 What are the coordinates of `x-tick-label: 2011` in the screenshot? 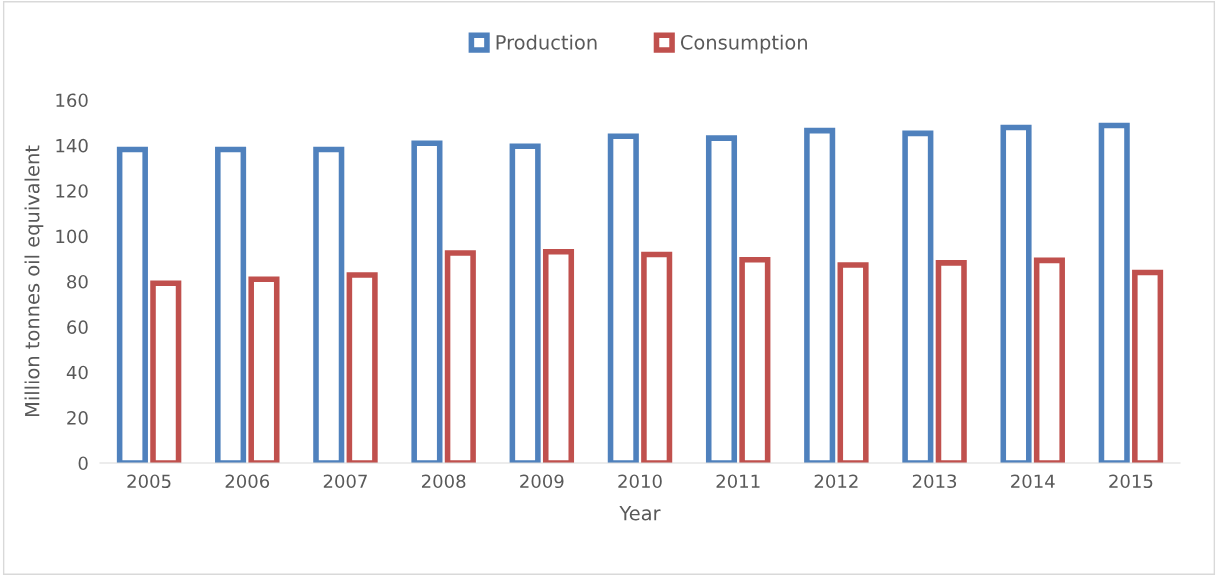 It's located at (738, 481).